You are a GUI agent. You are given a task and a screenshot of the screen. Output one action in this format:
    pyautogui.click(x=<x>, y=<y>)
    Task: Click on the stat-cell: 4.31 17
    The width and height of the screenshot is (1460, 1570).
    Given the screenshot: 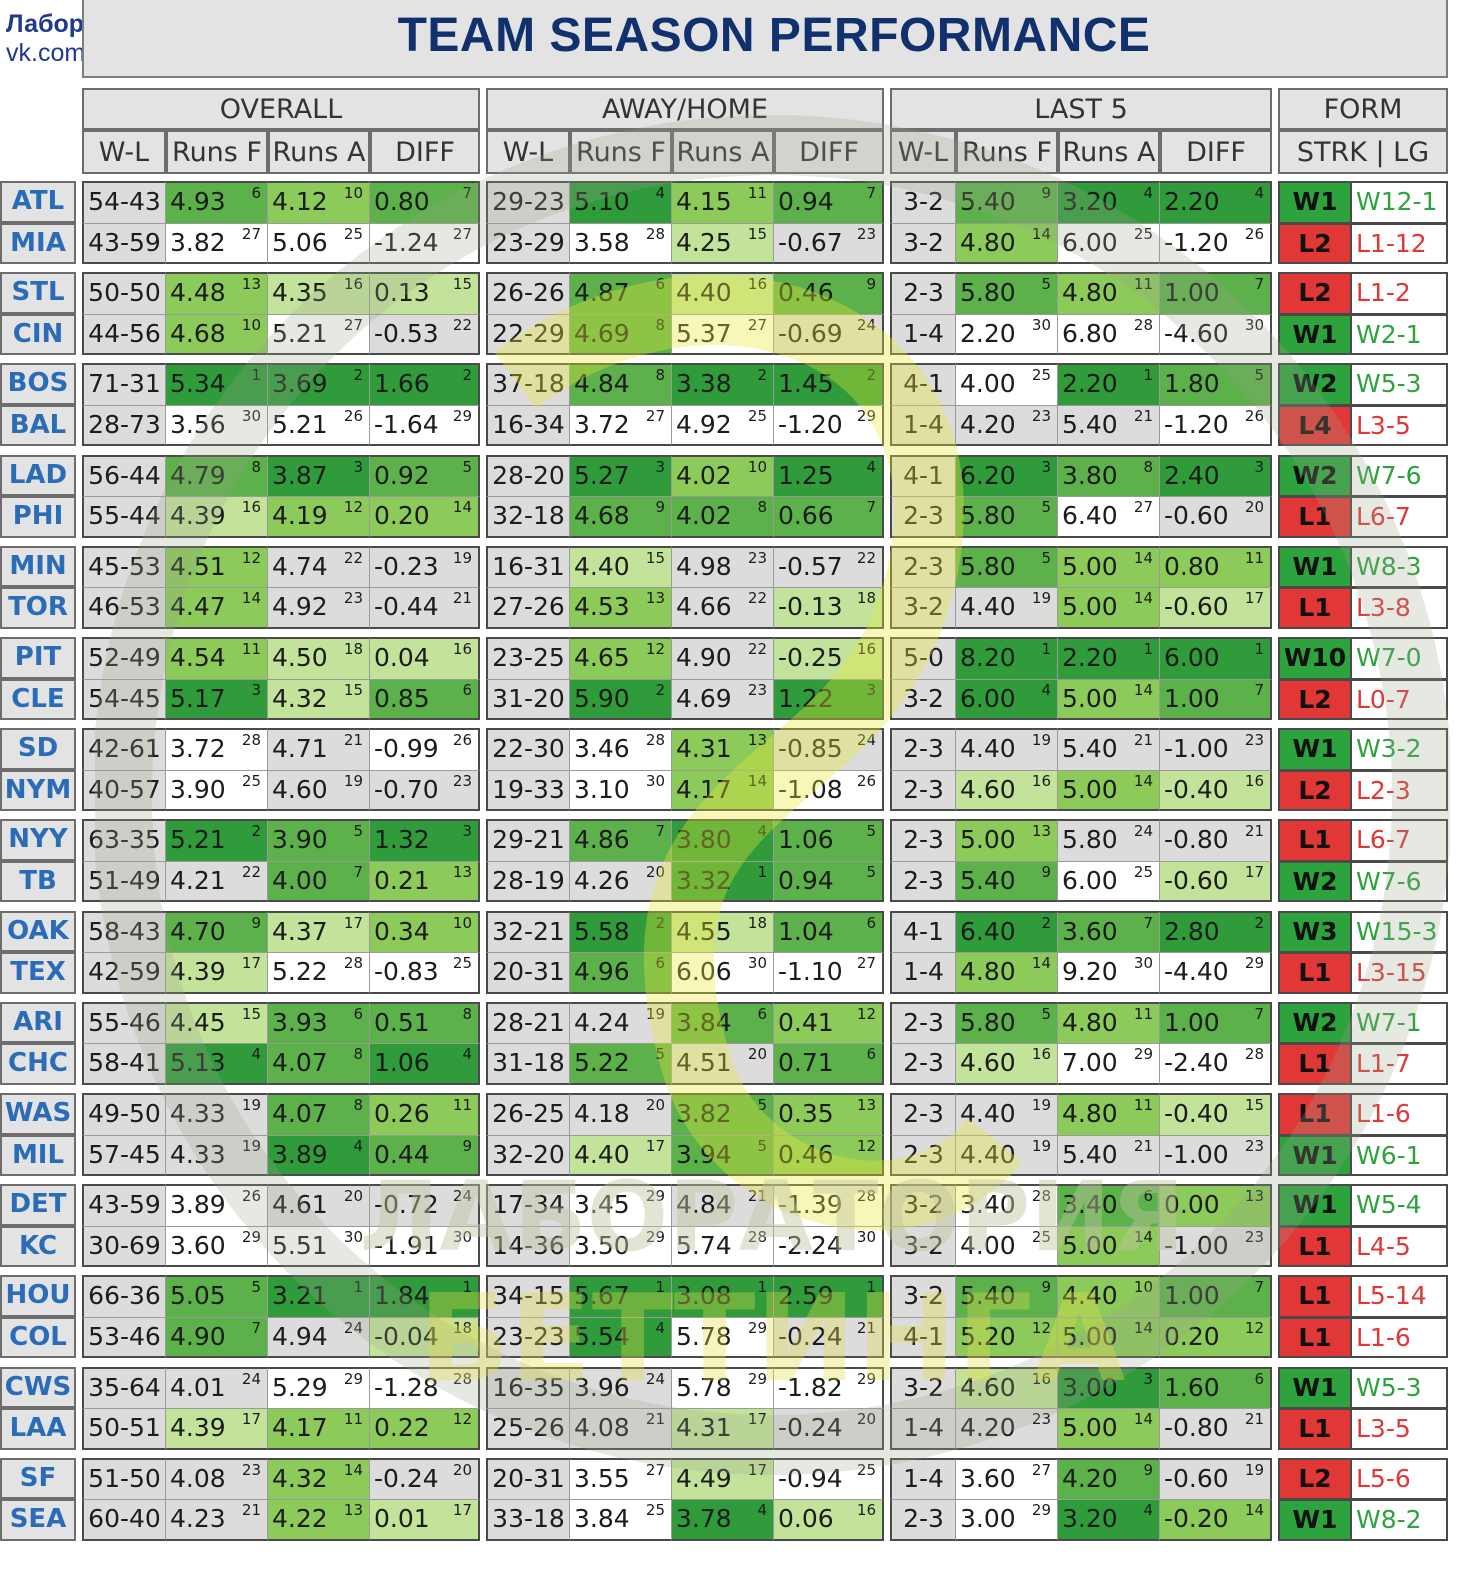 What is the action you would take?
    pyautogui.click(x=723, y=1429)
    